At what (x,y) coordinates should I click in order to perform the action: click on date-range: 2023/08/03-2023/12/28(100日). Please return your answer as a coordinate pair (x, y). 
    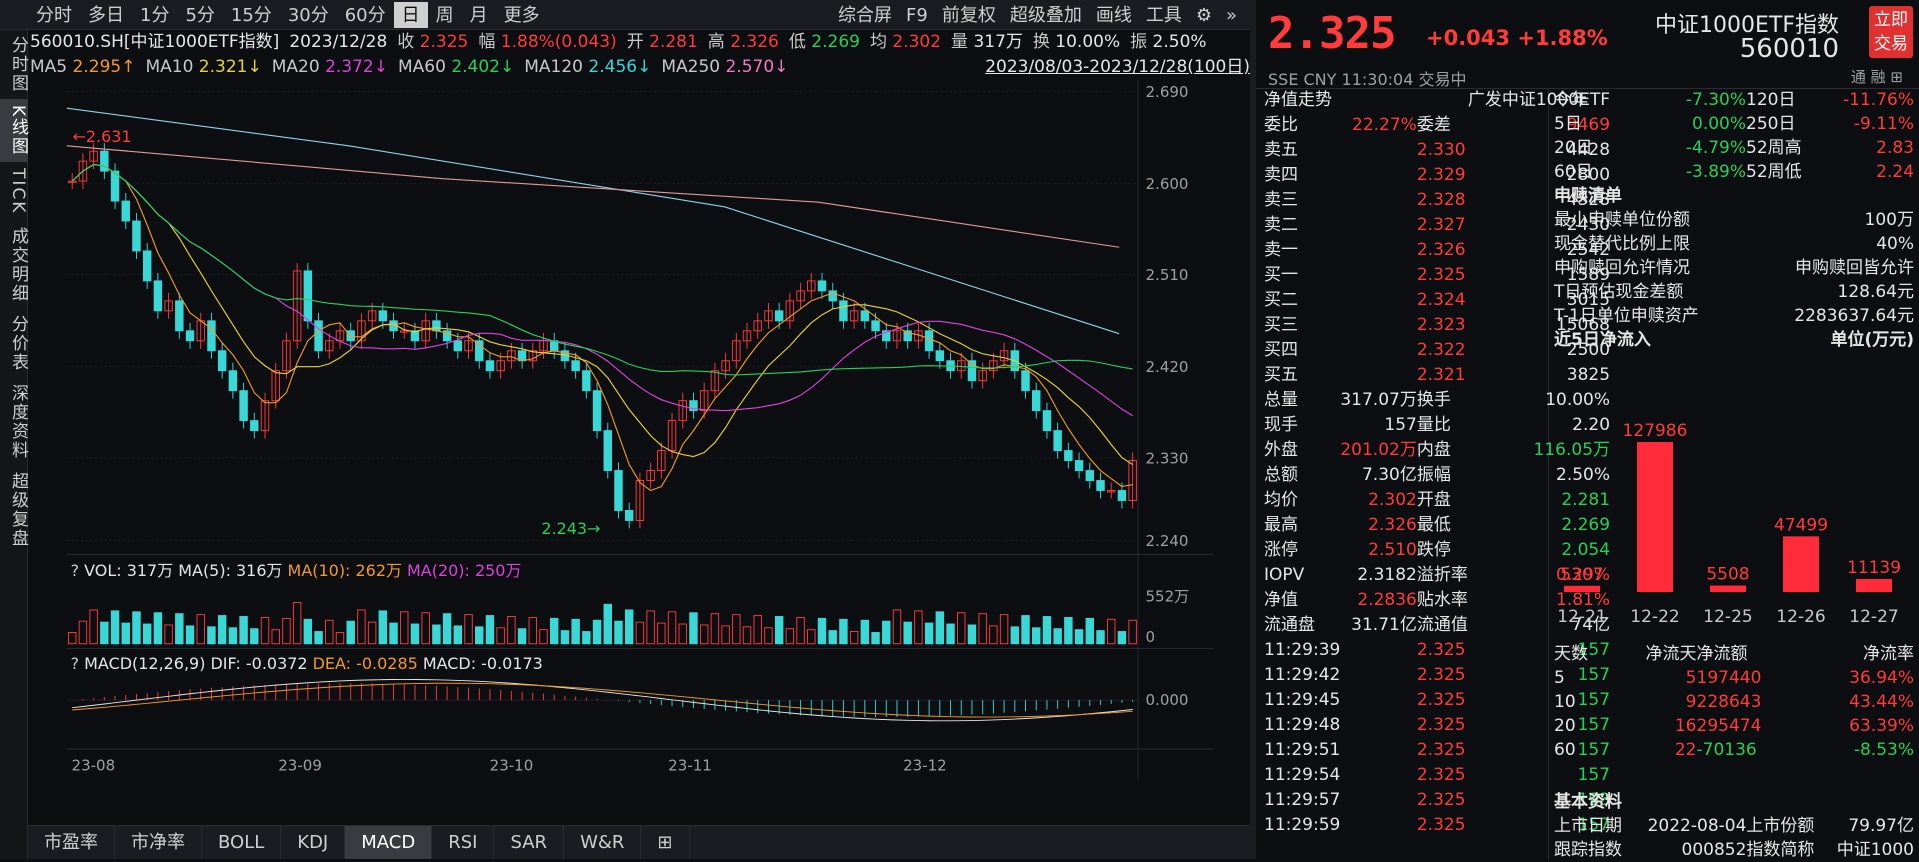
    Looking at the image, I should click on (1117, 67).